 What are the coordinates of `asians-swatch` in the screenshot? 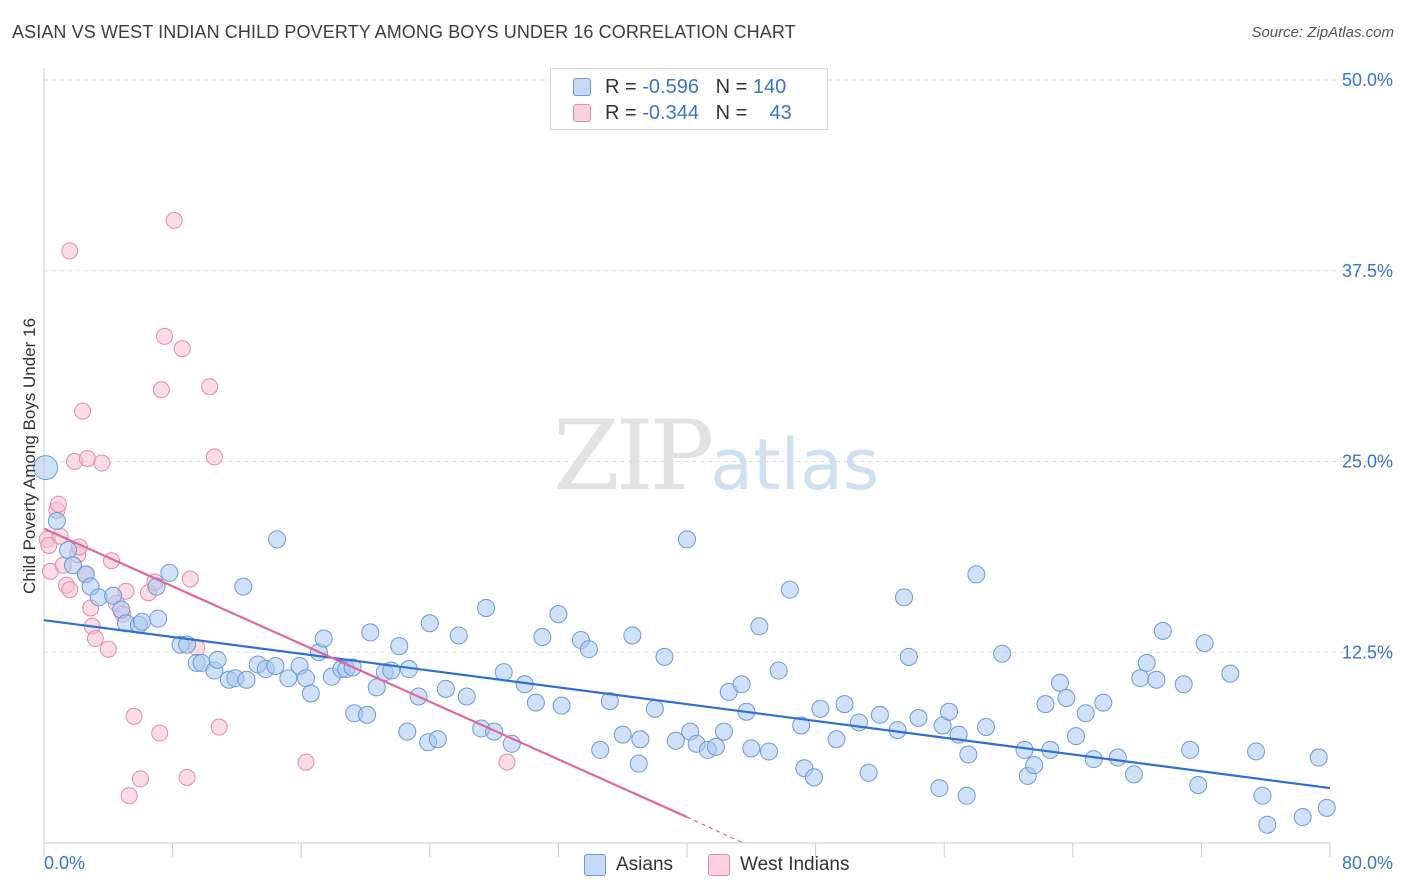 It's located at (582, 87).